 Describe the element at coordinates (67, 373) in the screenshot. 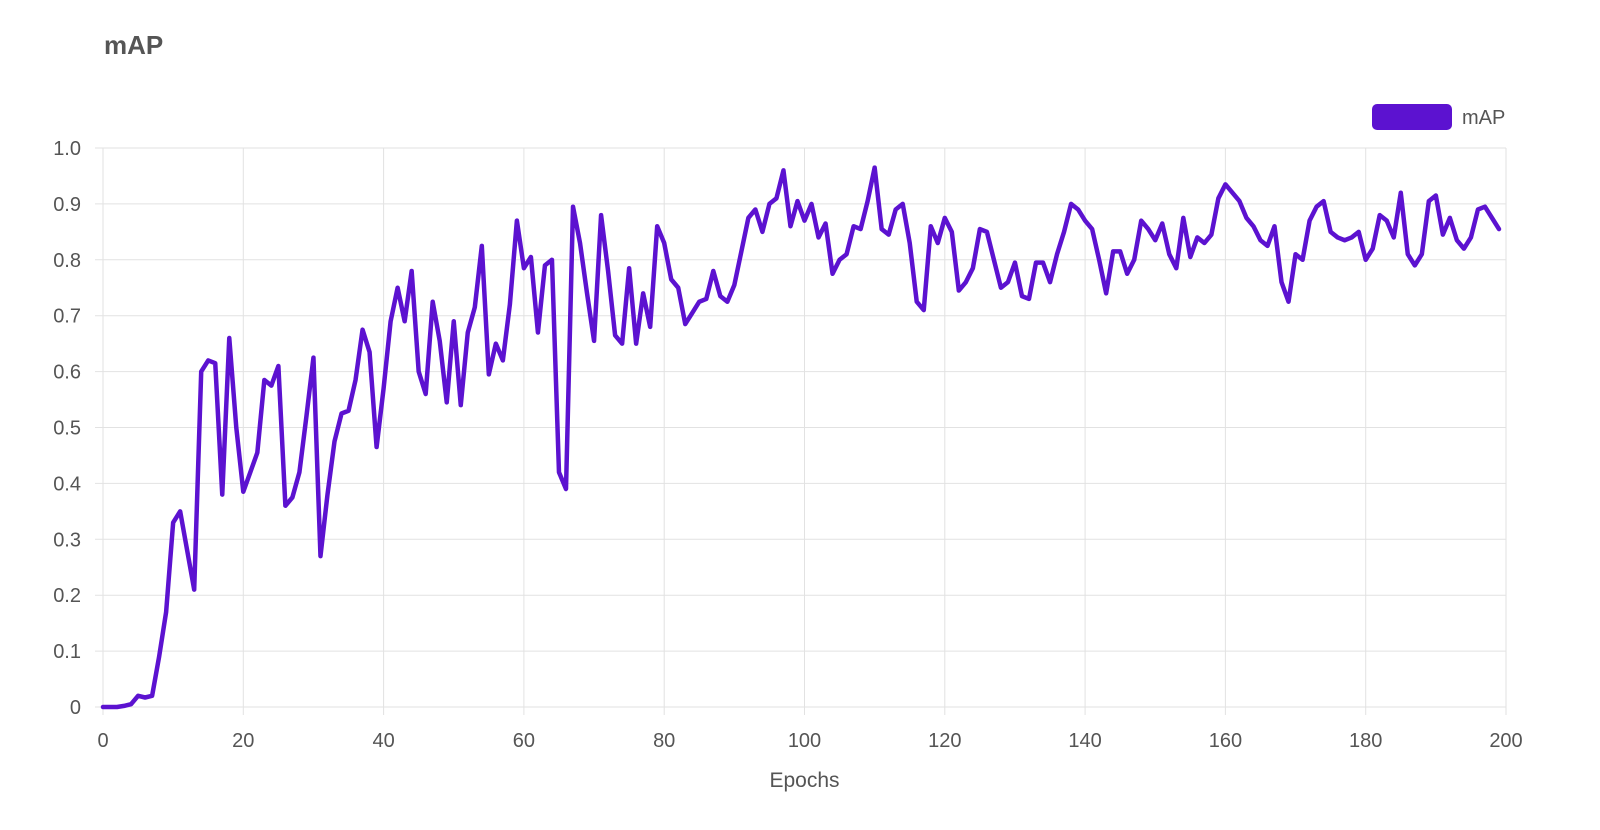

I see `y-tick-label: 0.6` at that location.